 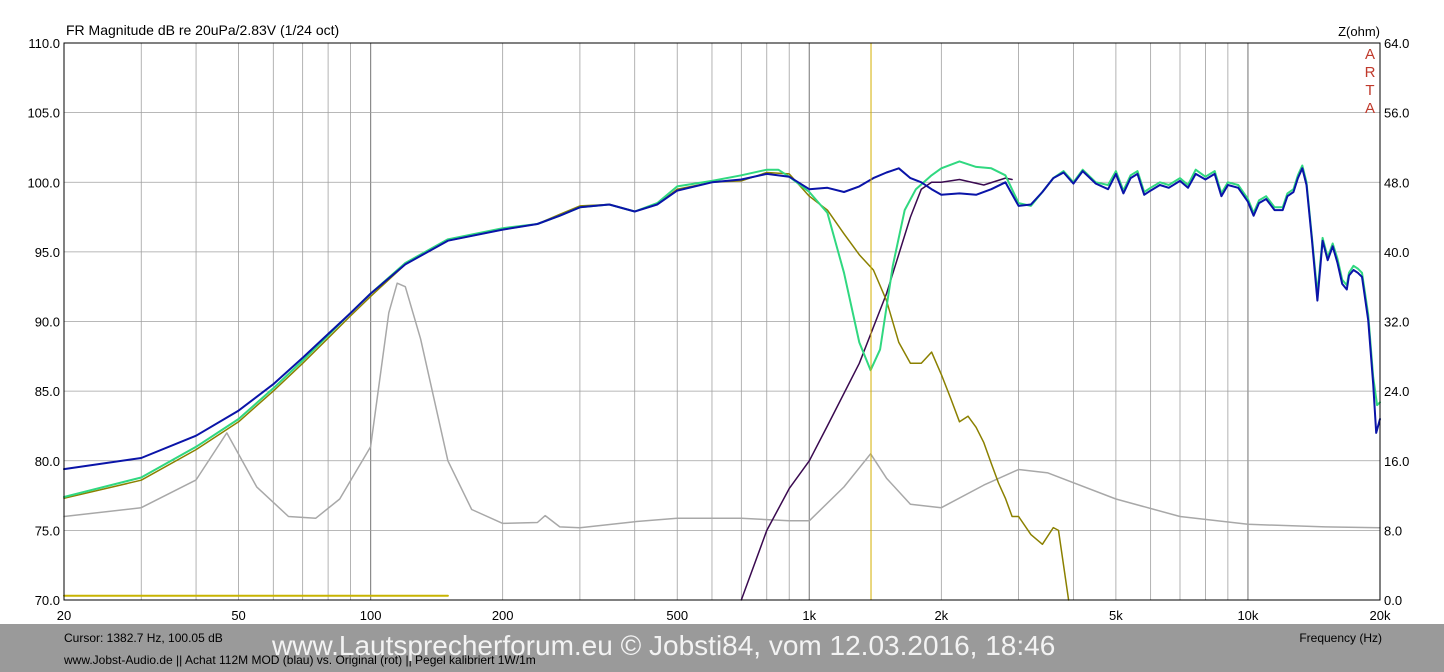 I want to click on cursor-readout: Cursor: 1382.7 Hz, 100.05 dB, so click(x=143, y=638).